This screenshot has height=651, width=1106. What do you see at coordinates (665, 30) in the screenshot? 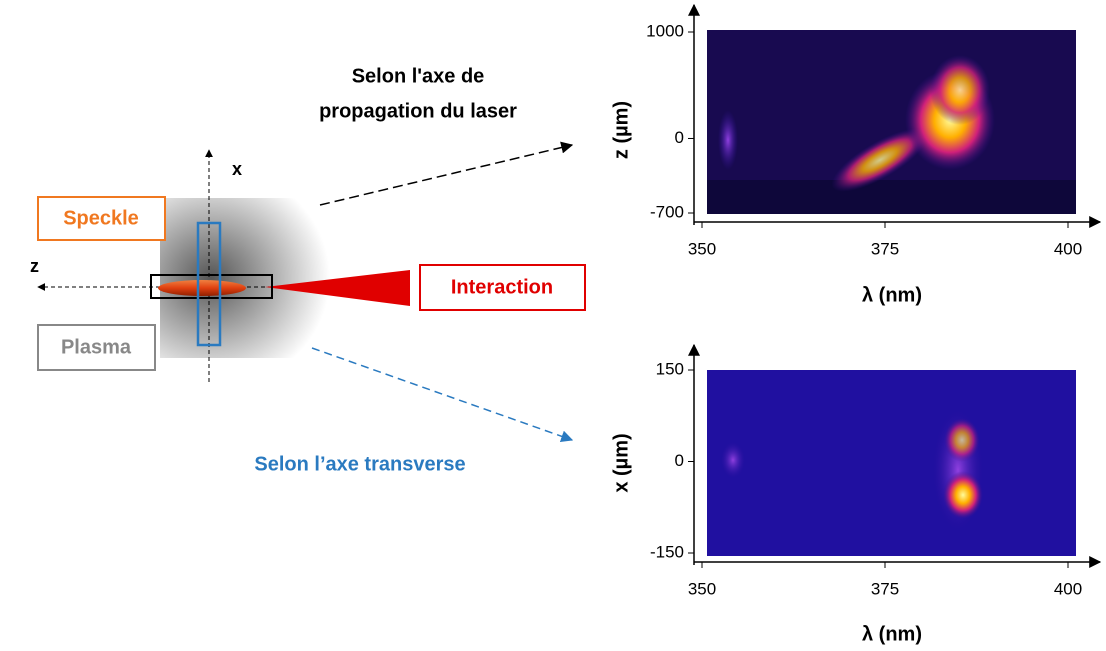
I see `y-tick-label: 1000` at bounding box center [665, 30].